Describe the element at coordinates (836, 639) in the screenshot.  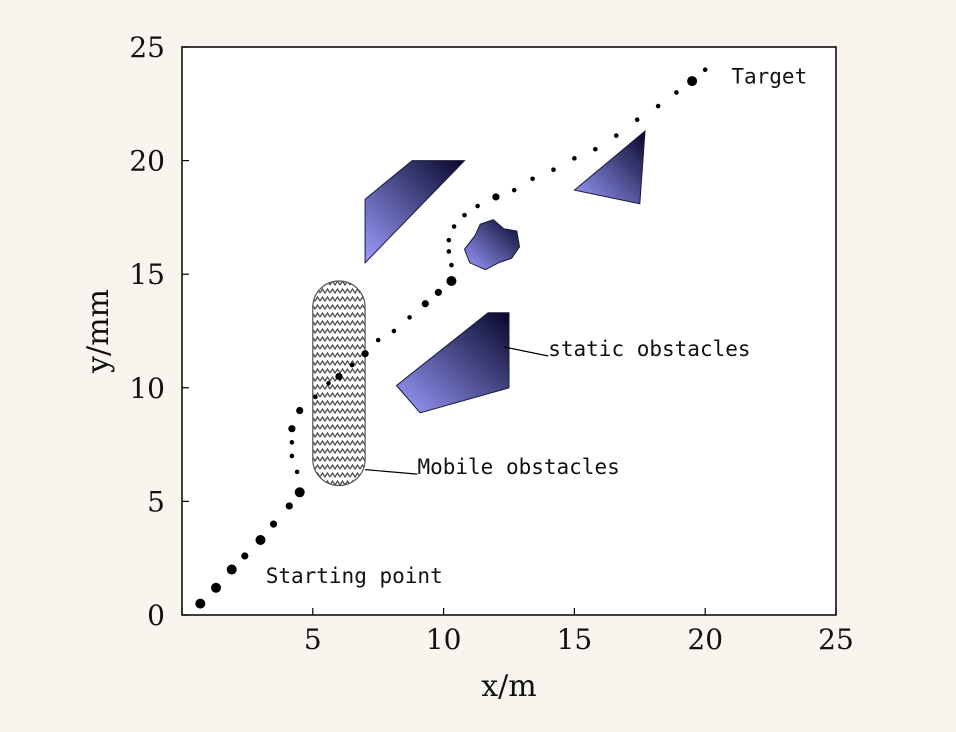
I see `x-tick-label: 25` at that location.